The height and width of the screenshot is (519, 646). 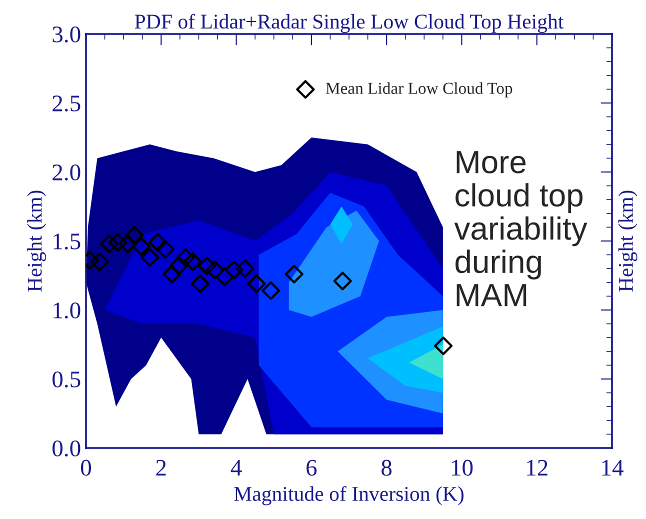 I want to click on y-tick-label: 0.5, so click(x=66, y=379).